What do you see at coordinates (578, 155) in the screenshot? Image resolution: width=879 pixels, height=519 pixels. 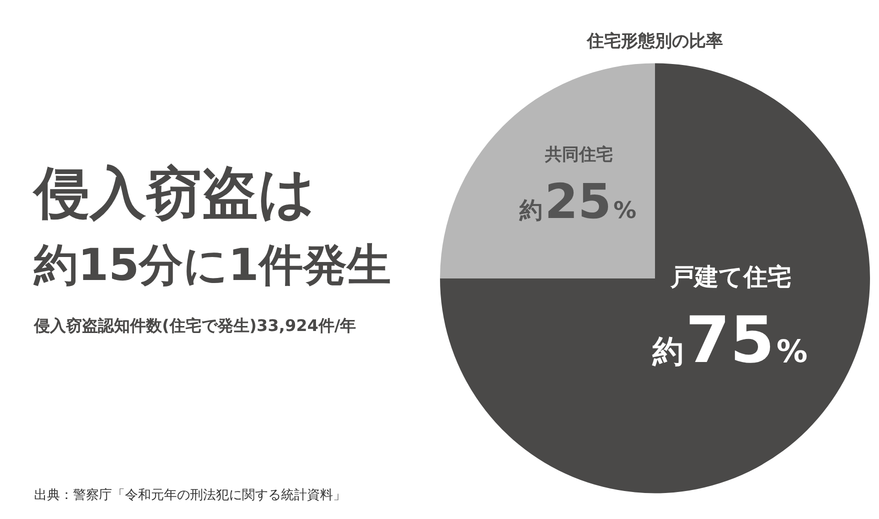 I see `slice-label: 共同住宅` at bounding box center [578, 155].